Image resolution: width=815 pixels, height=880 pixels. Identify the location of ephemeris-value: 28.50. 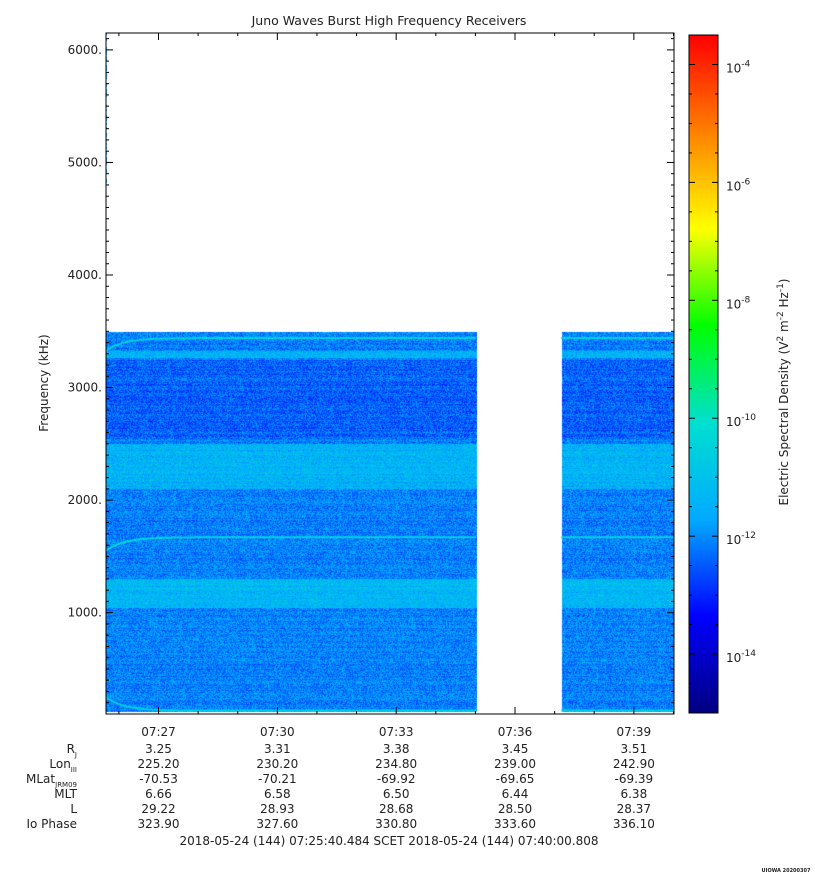
(515, 809).